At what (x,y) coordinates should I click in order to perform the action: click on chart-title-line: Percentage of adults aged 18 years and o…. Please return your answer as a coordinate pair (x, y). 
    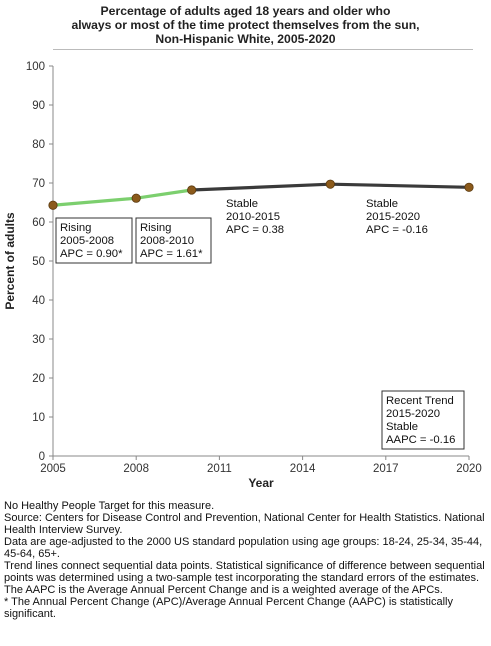
    Looking at the image, I should click on (245, 11).